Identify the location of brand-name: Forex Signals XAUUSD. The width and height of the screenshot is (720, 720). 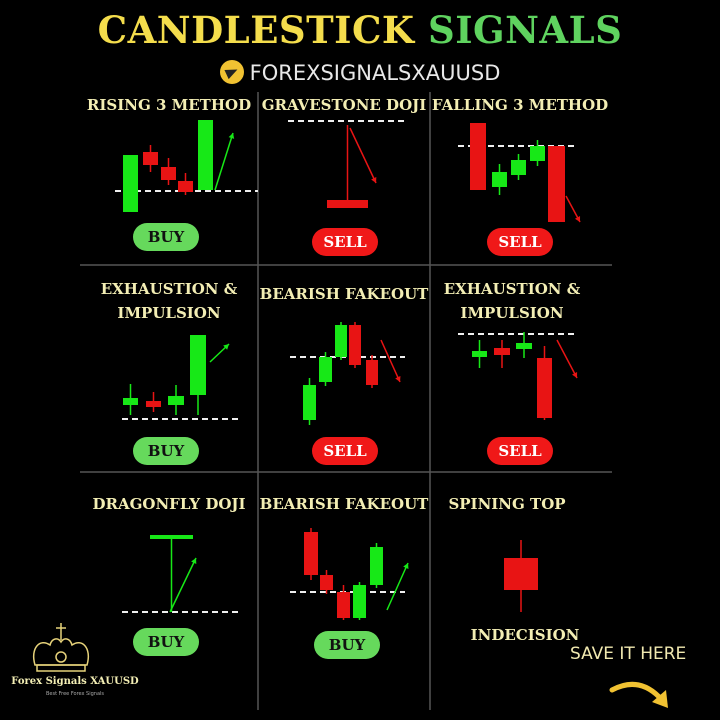
(75, 681).